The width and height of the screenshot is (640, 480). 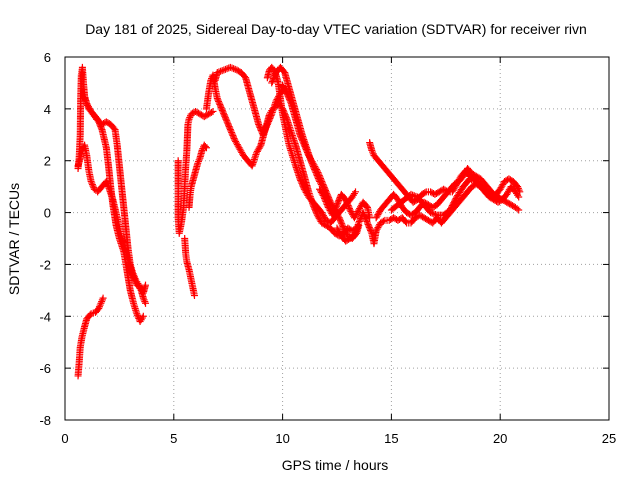 What do you see at coordinates (282, 438) in the screenshot?
I see `x-tick-label: 10` at bounding box center [282, 438].